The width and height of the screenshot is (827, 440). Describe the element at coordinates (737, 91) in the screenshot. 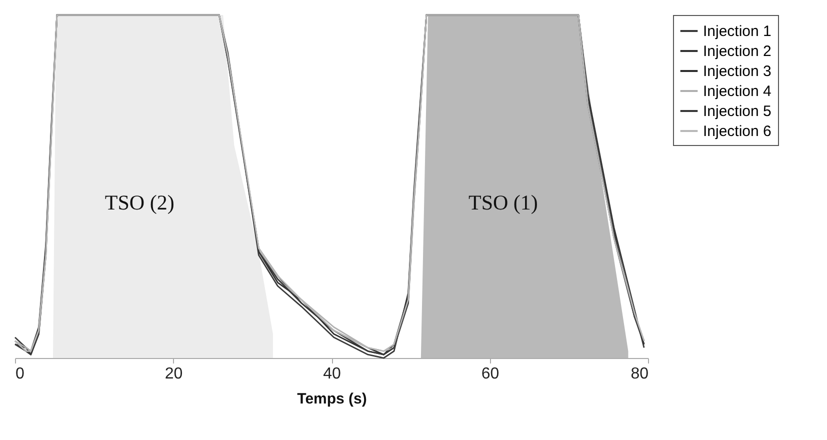

I see `legend-label: Injection 4` at that location.